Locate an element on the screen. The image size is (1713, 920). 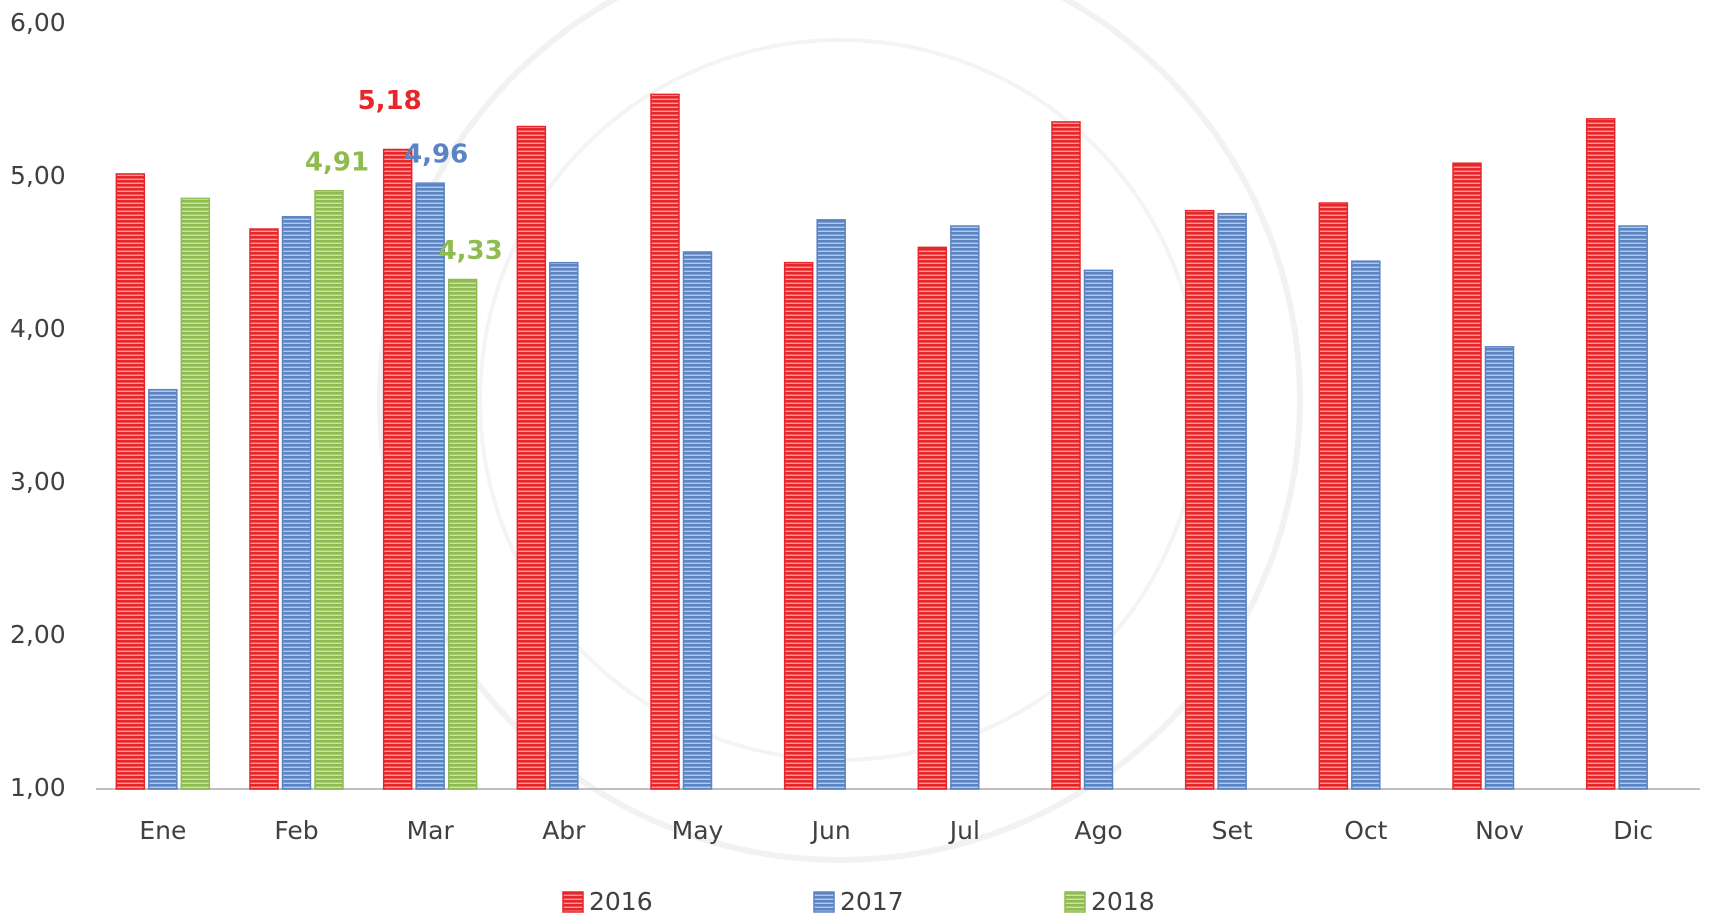
y-tick-label: 5,00 is located at coordinates (38, 175).